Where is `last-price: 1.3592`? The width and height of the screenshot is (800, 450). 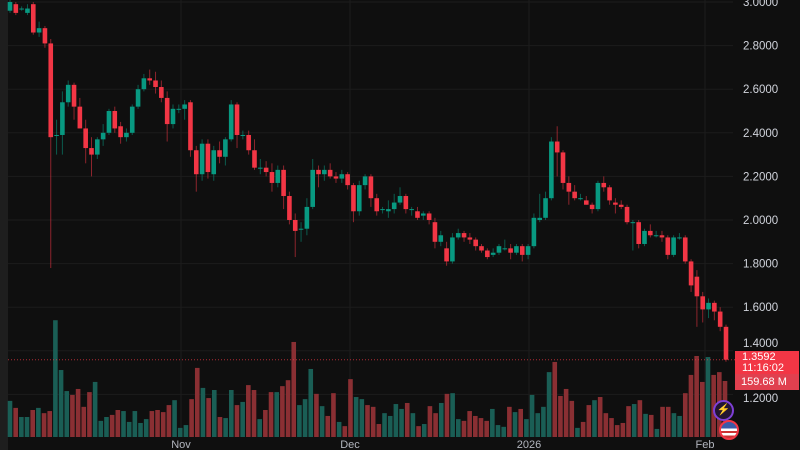 last-price: 1.3592 is located at coordinates (759, 357).